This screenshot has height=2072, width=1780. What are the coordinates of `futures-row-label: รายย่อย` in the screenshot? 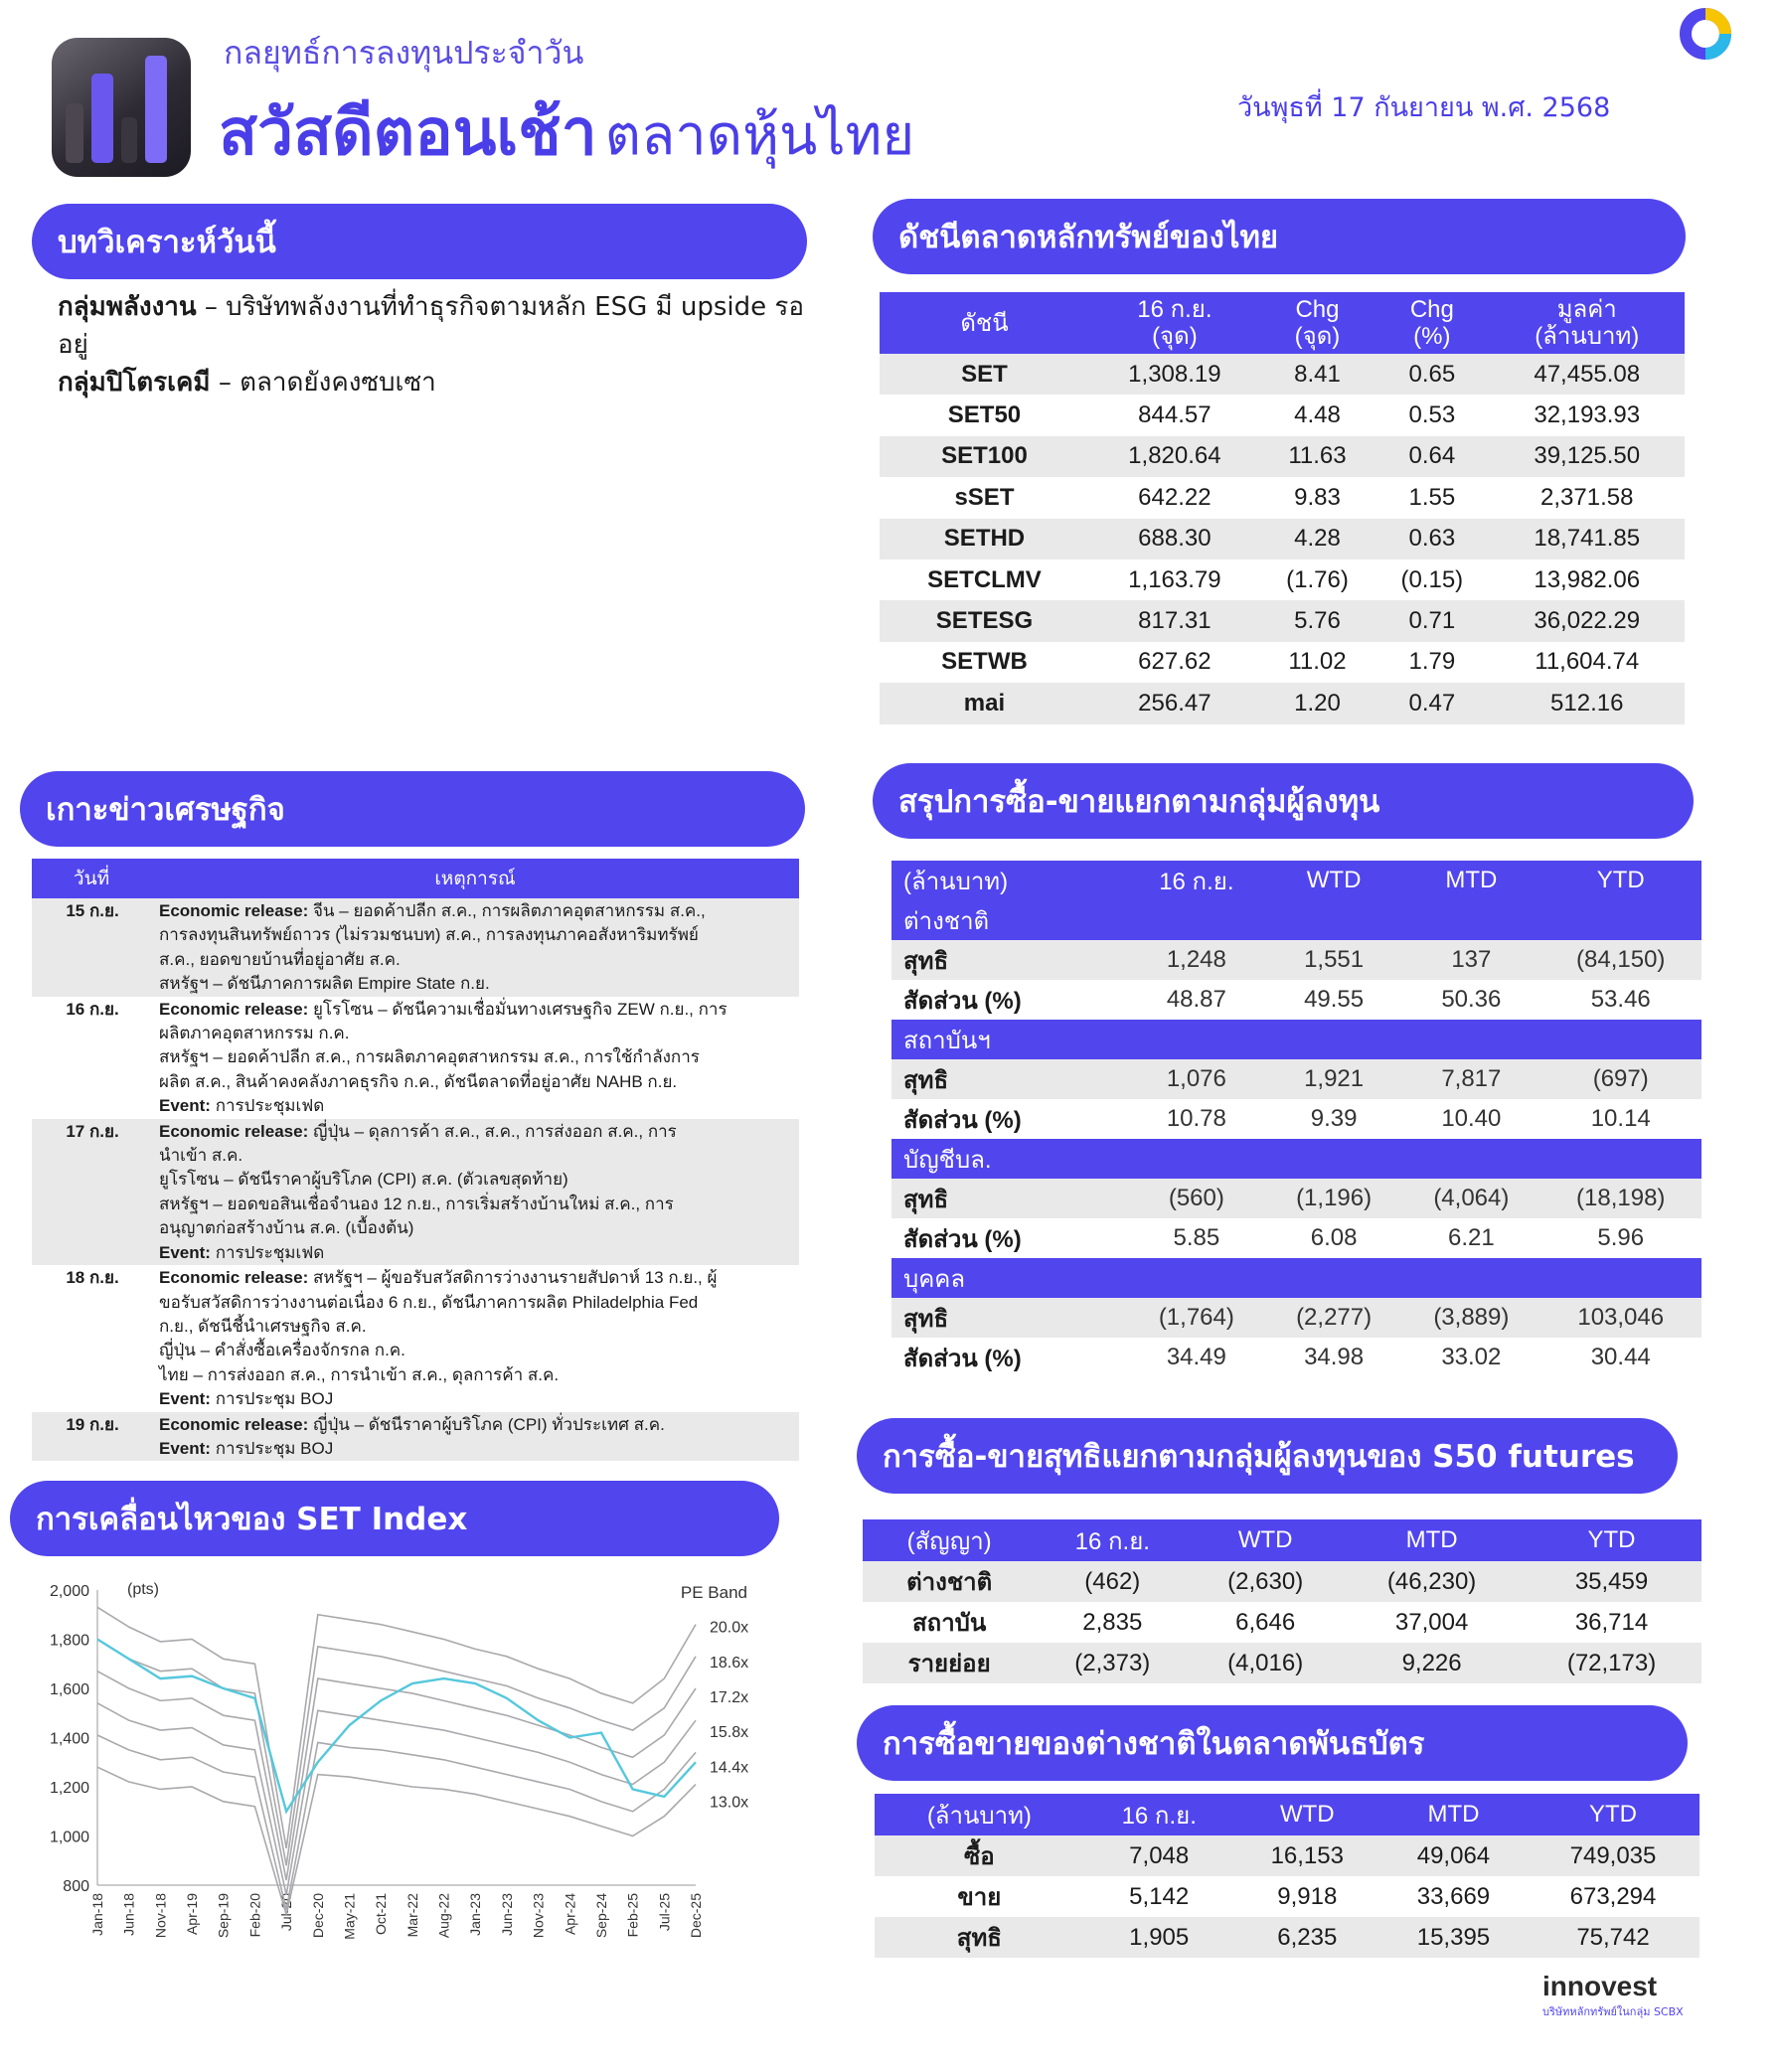 It's located at (950, 1663).